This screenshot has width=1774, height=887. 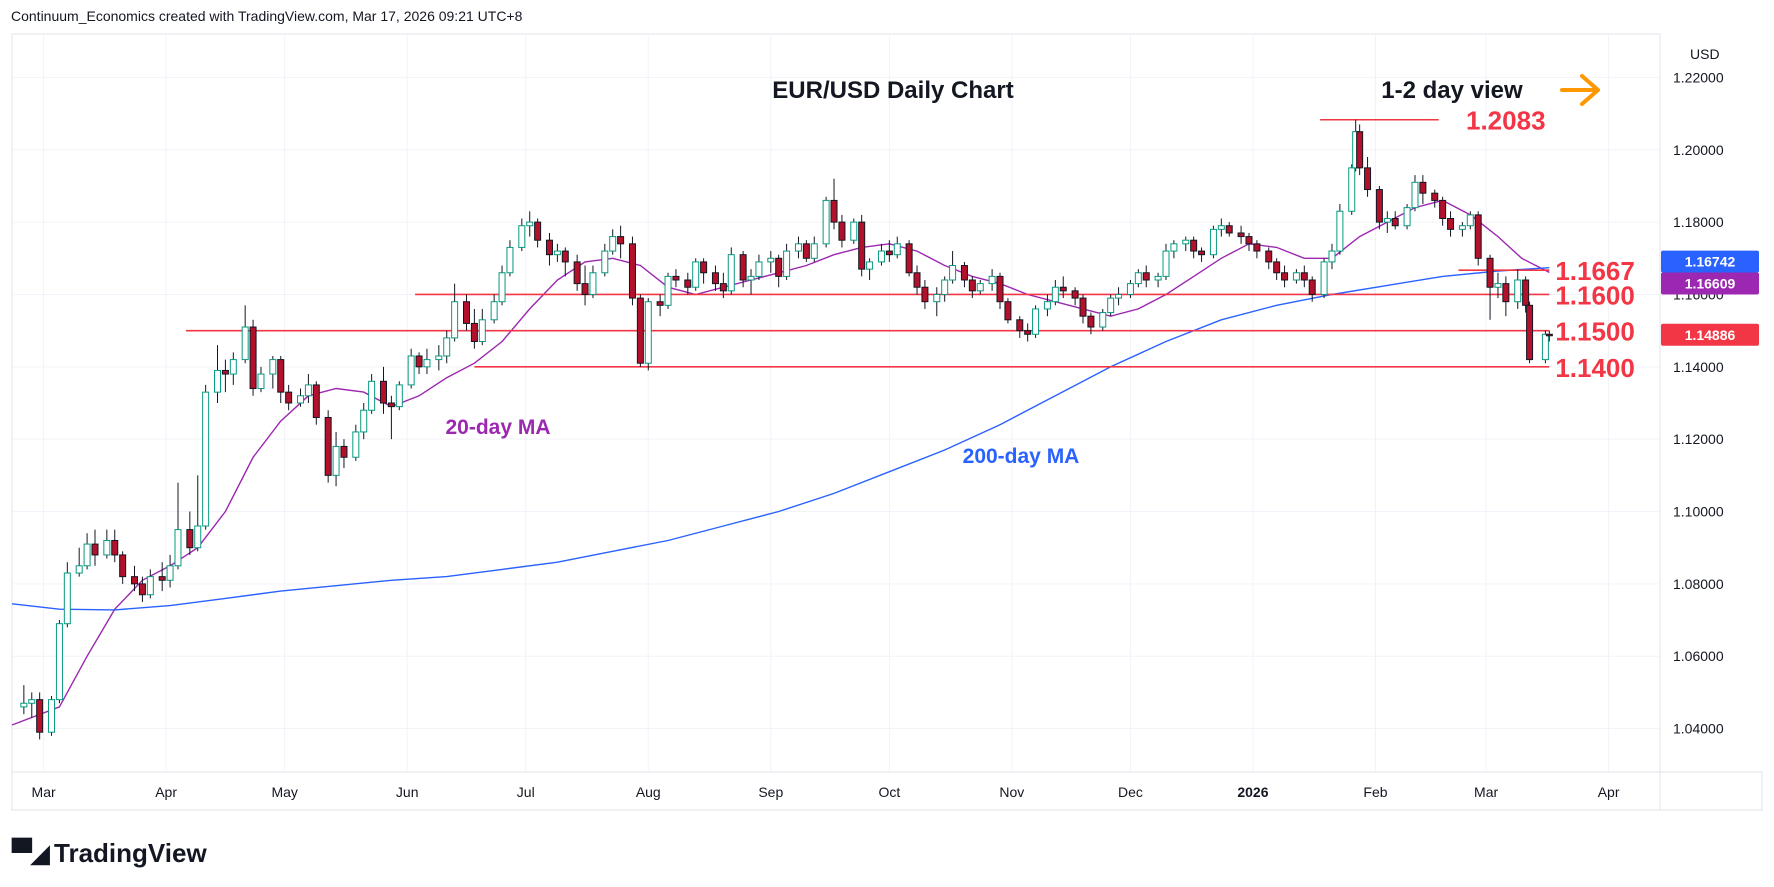 What do you see at coordinates (1710, 283) in the screenshot?
I see `price-tag-label: 1.16609` at bounding box center [1710, 283].